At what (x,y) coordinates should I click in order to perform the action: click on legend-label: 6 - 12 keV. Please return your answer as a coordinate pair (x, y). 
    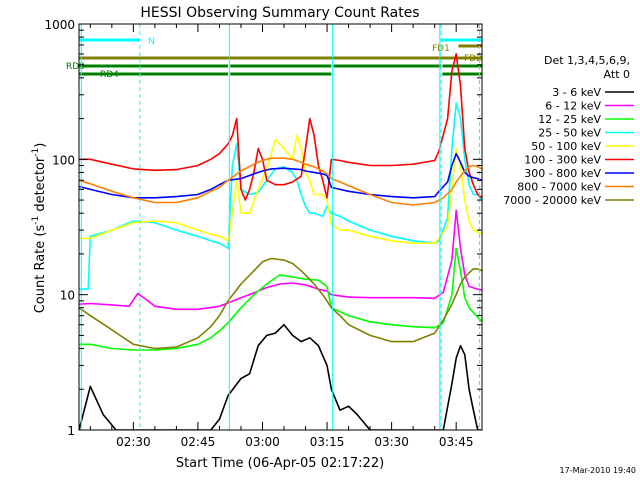
    Looking at the image, I should click on (573, 106).